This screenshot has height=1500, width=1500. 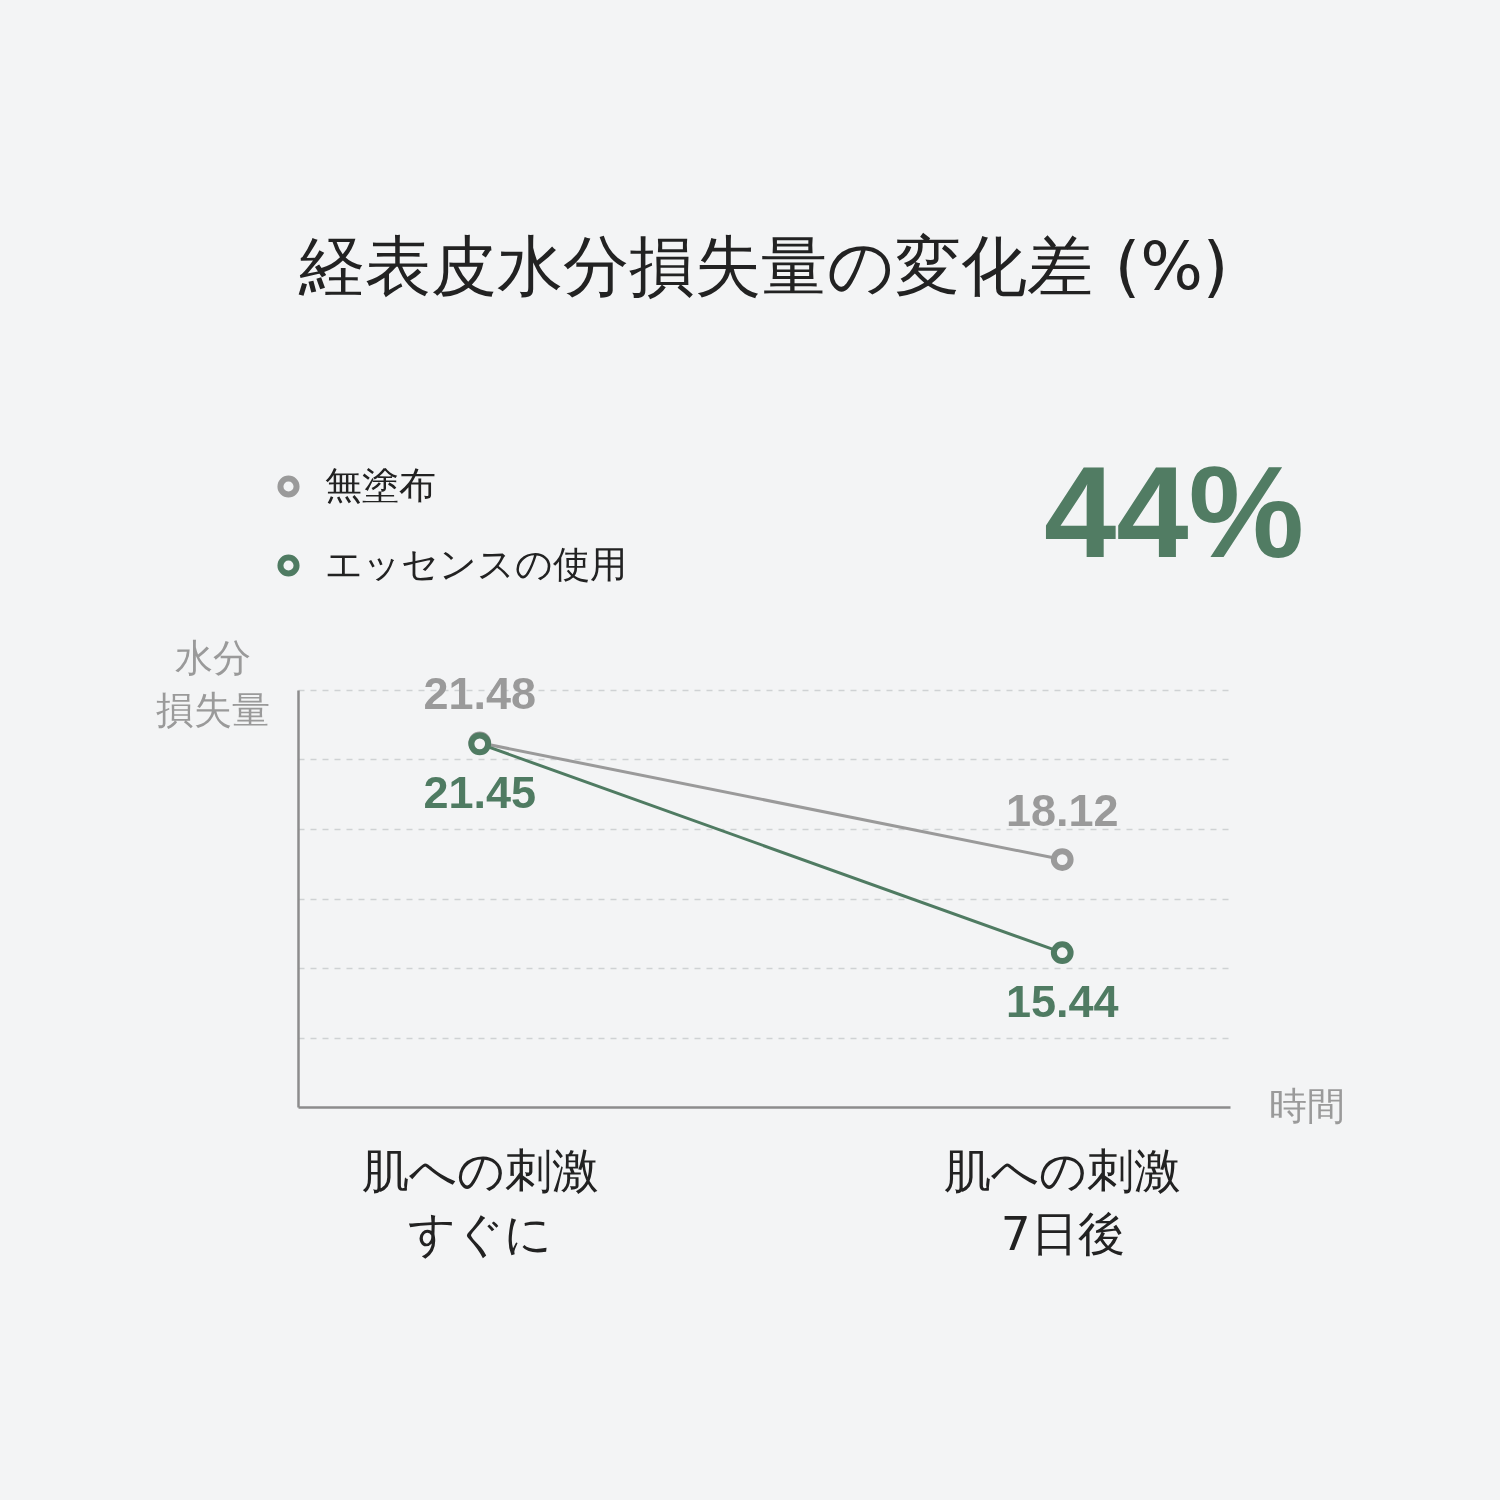 I want to click on x-tick-label: 肌への刺激7日後, so click(x=1063, y=1201).